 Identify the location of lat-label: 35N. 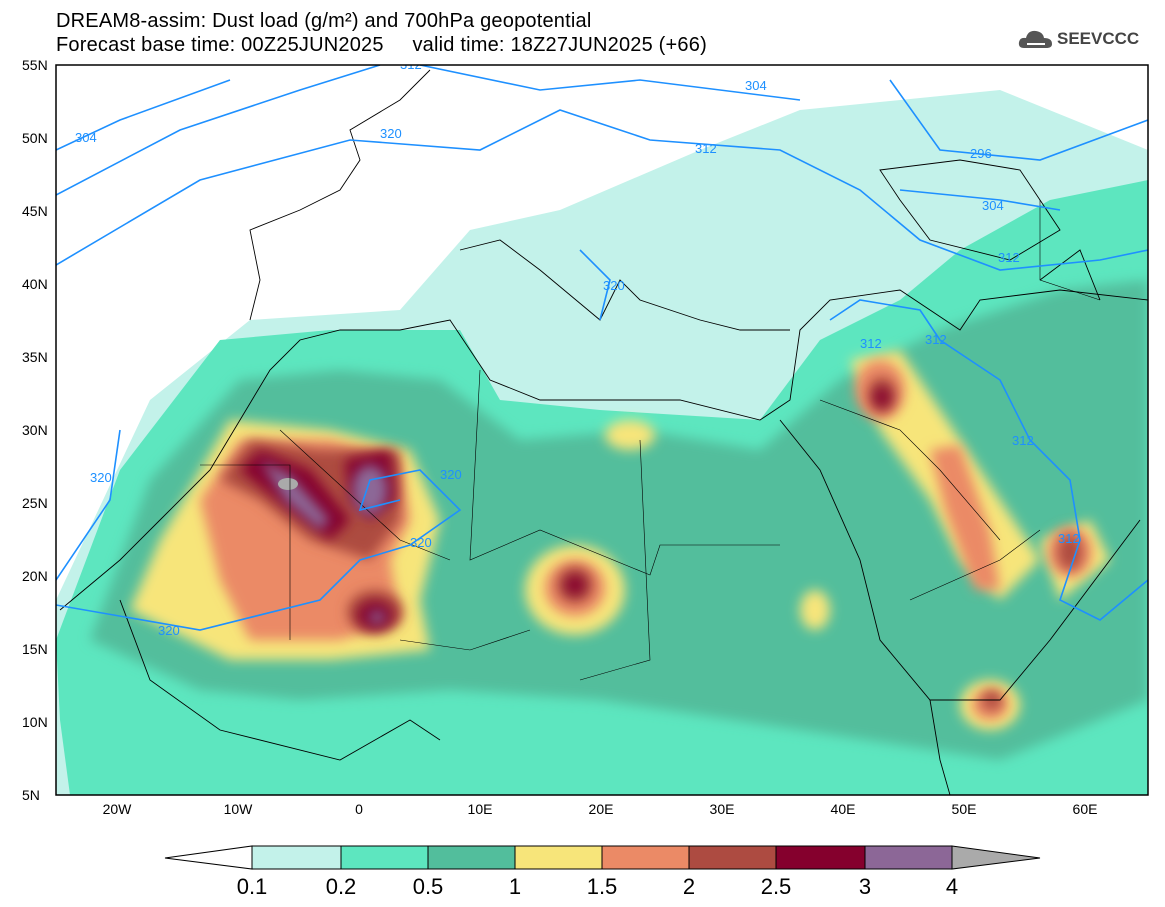
(35, 357).